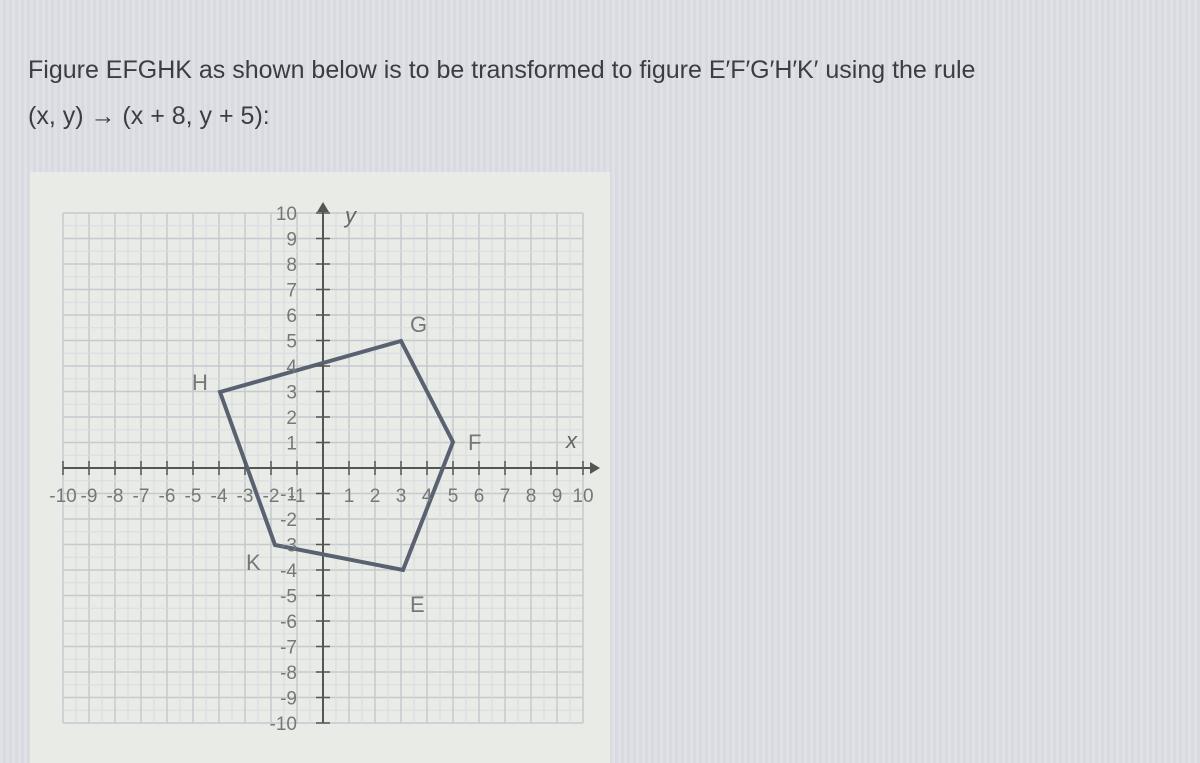  I want to click on x-tick-label: 8, so click(531, 496).